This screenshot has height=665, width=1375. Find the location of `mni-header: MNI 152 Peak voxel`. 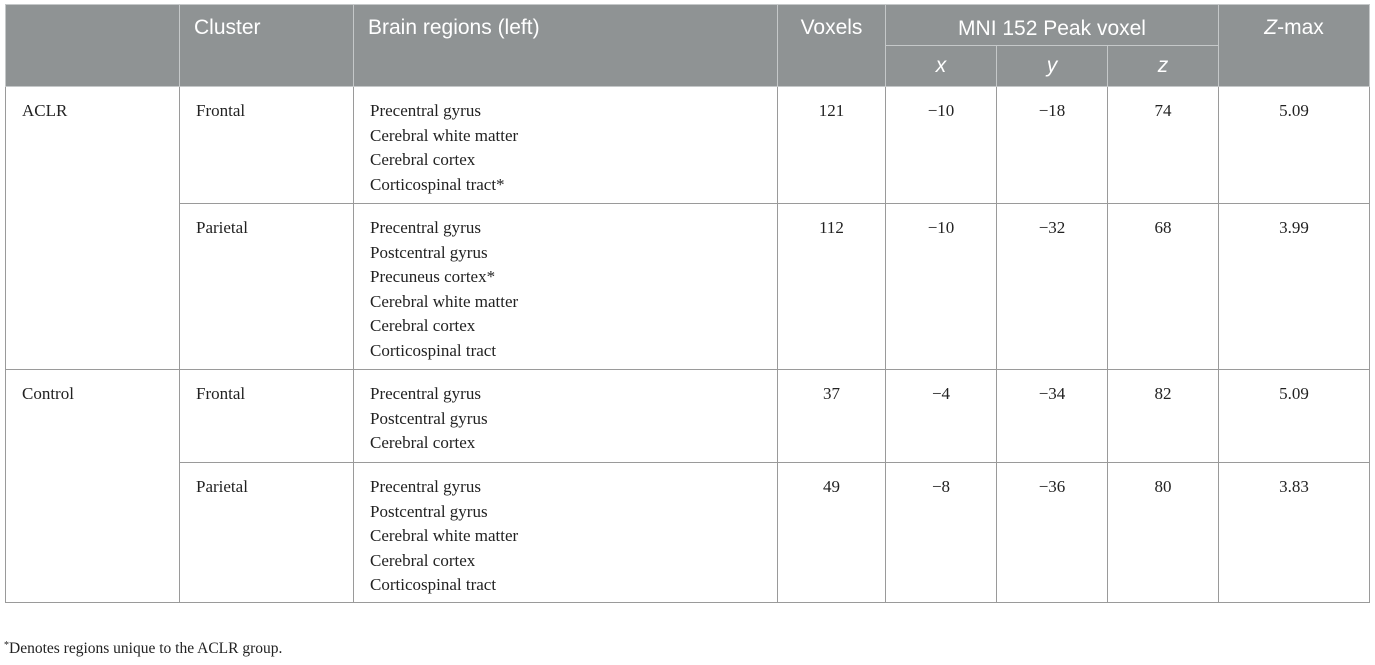

mni-header: MNI 152 Peak voxel is located at coordinates (1052, 25).